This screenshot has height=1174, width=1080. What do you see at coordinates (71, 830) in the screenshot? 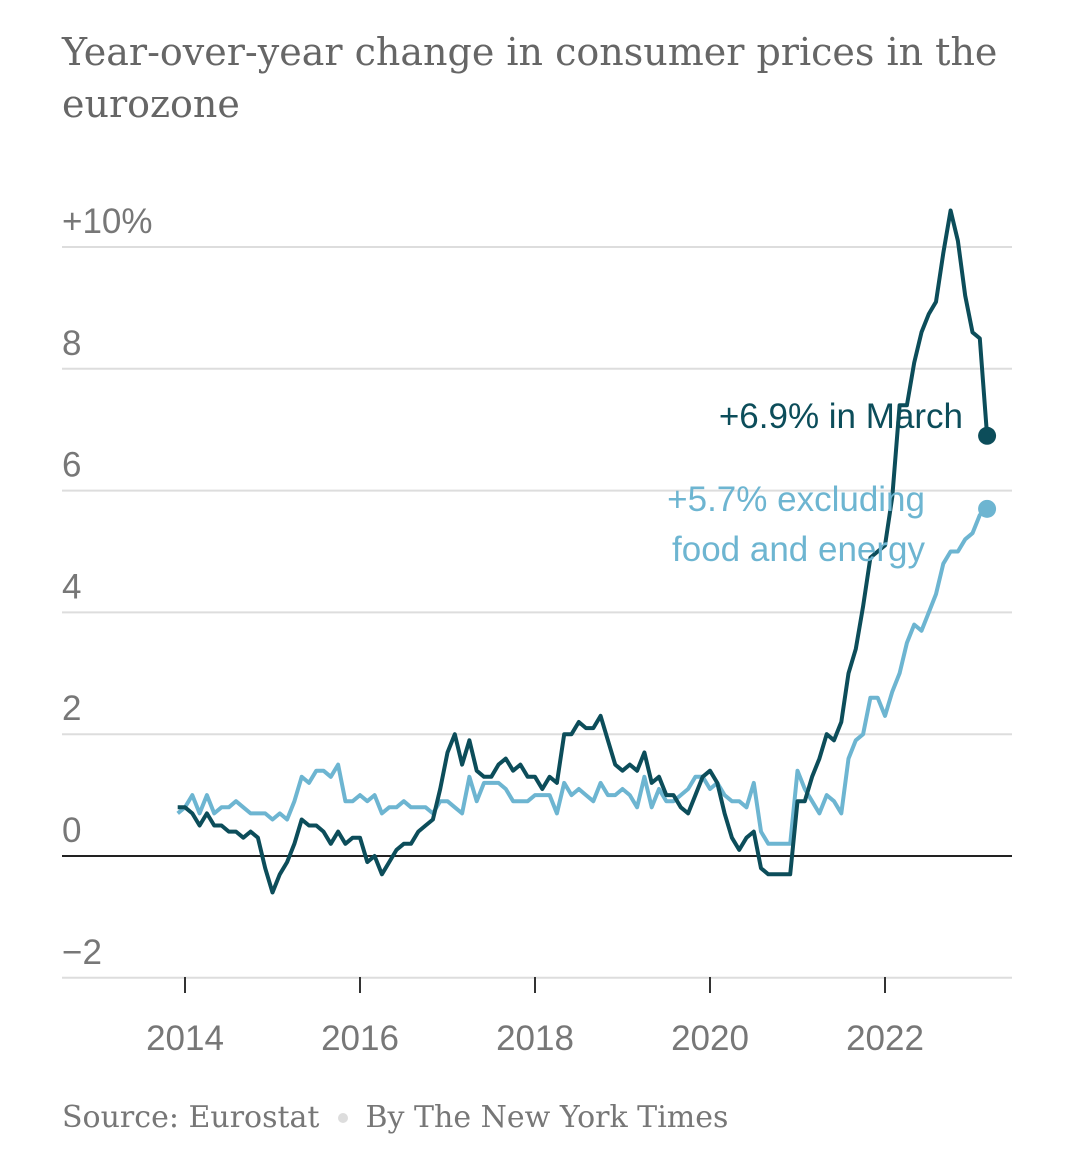
I see `y-tick-label: 0` at bounding box center [71, 830].